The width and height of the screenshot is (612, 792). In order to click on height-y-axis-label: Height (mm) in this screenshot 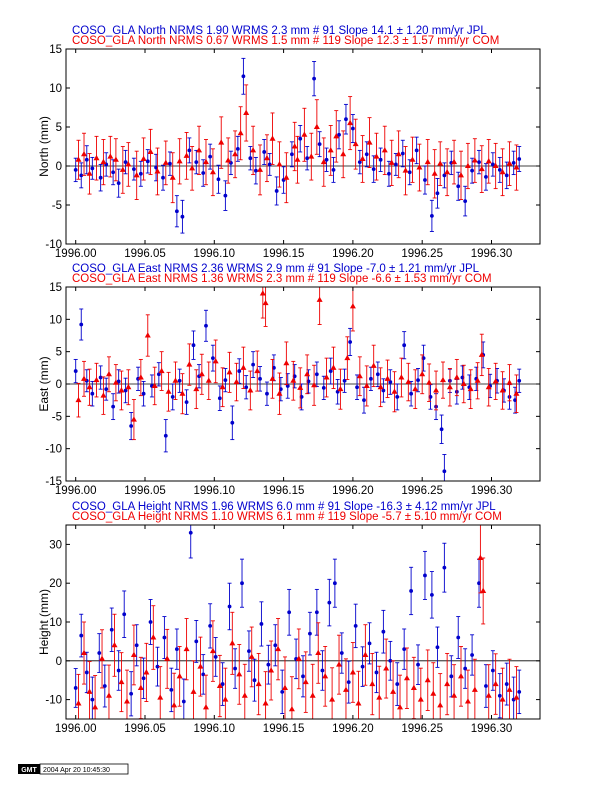, I will do `click(44, 622)`.